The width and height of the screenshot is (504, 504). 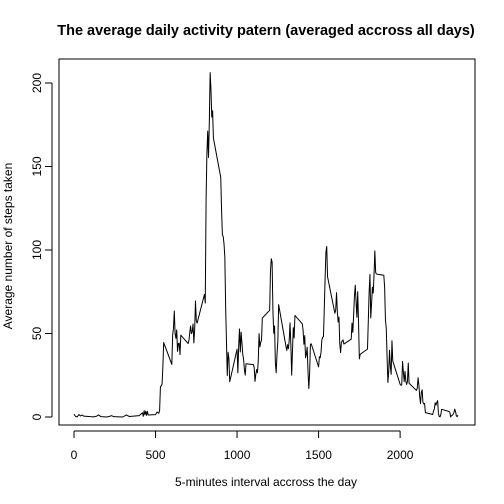 What do you see at coordinates (266, 482) in the screenshot?
I see `x-axis-label: 5-minutes interval accross the day` at bounding box center [266, 482].